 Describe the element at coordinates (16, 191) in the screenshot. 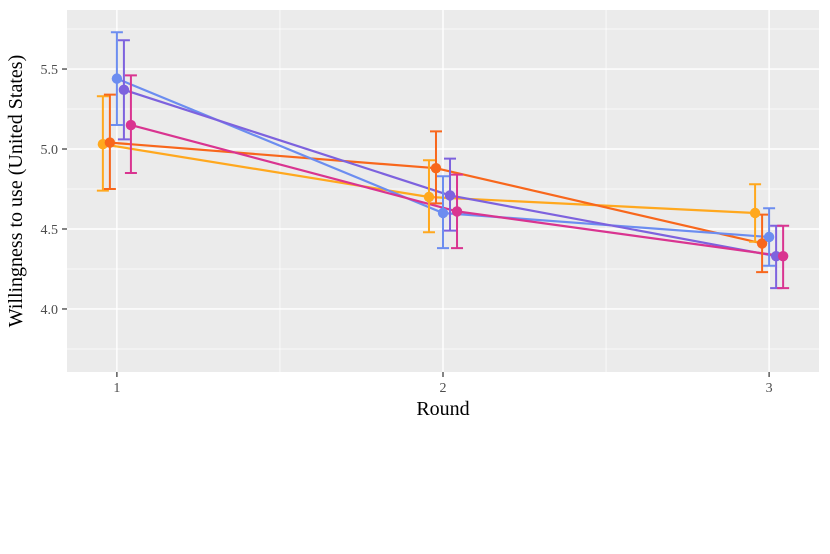

I see `y-axis-title: Willingness to use (United States)` at that location.